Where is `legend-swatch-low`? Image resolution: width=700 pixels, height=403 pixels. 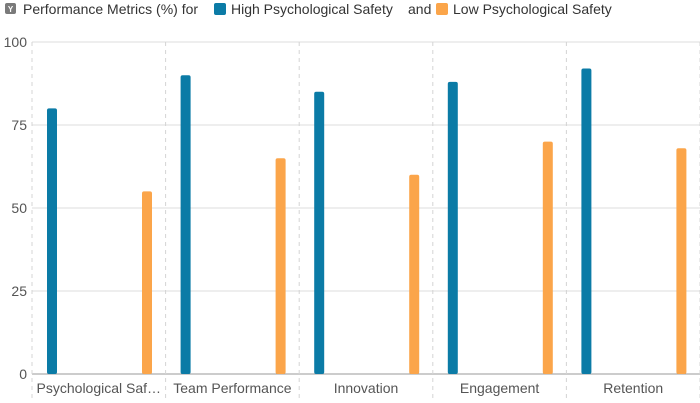 legend-swatch-low is located at coordinates (442, 9).